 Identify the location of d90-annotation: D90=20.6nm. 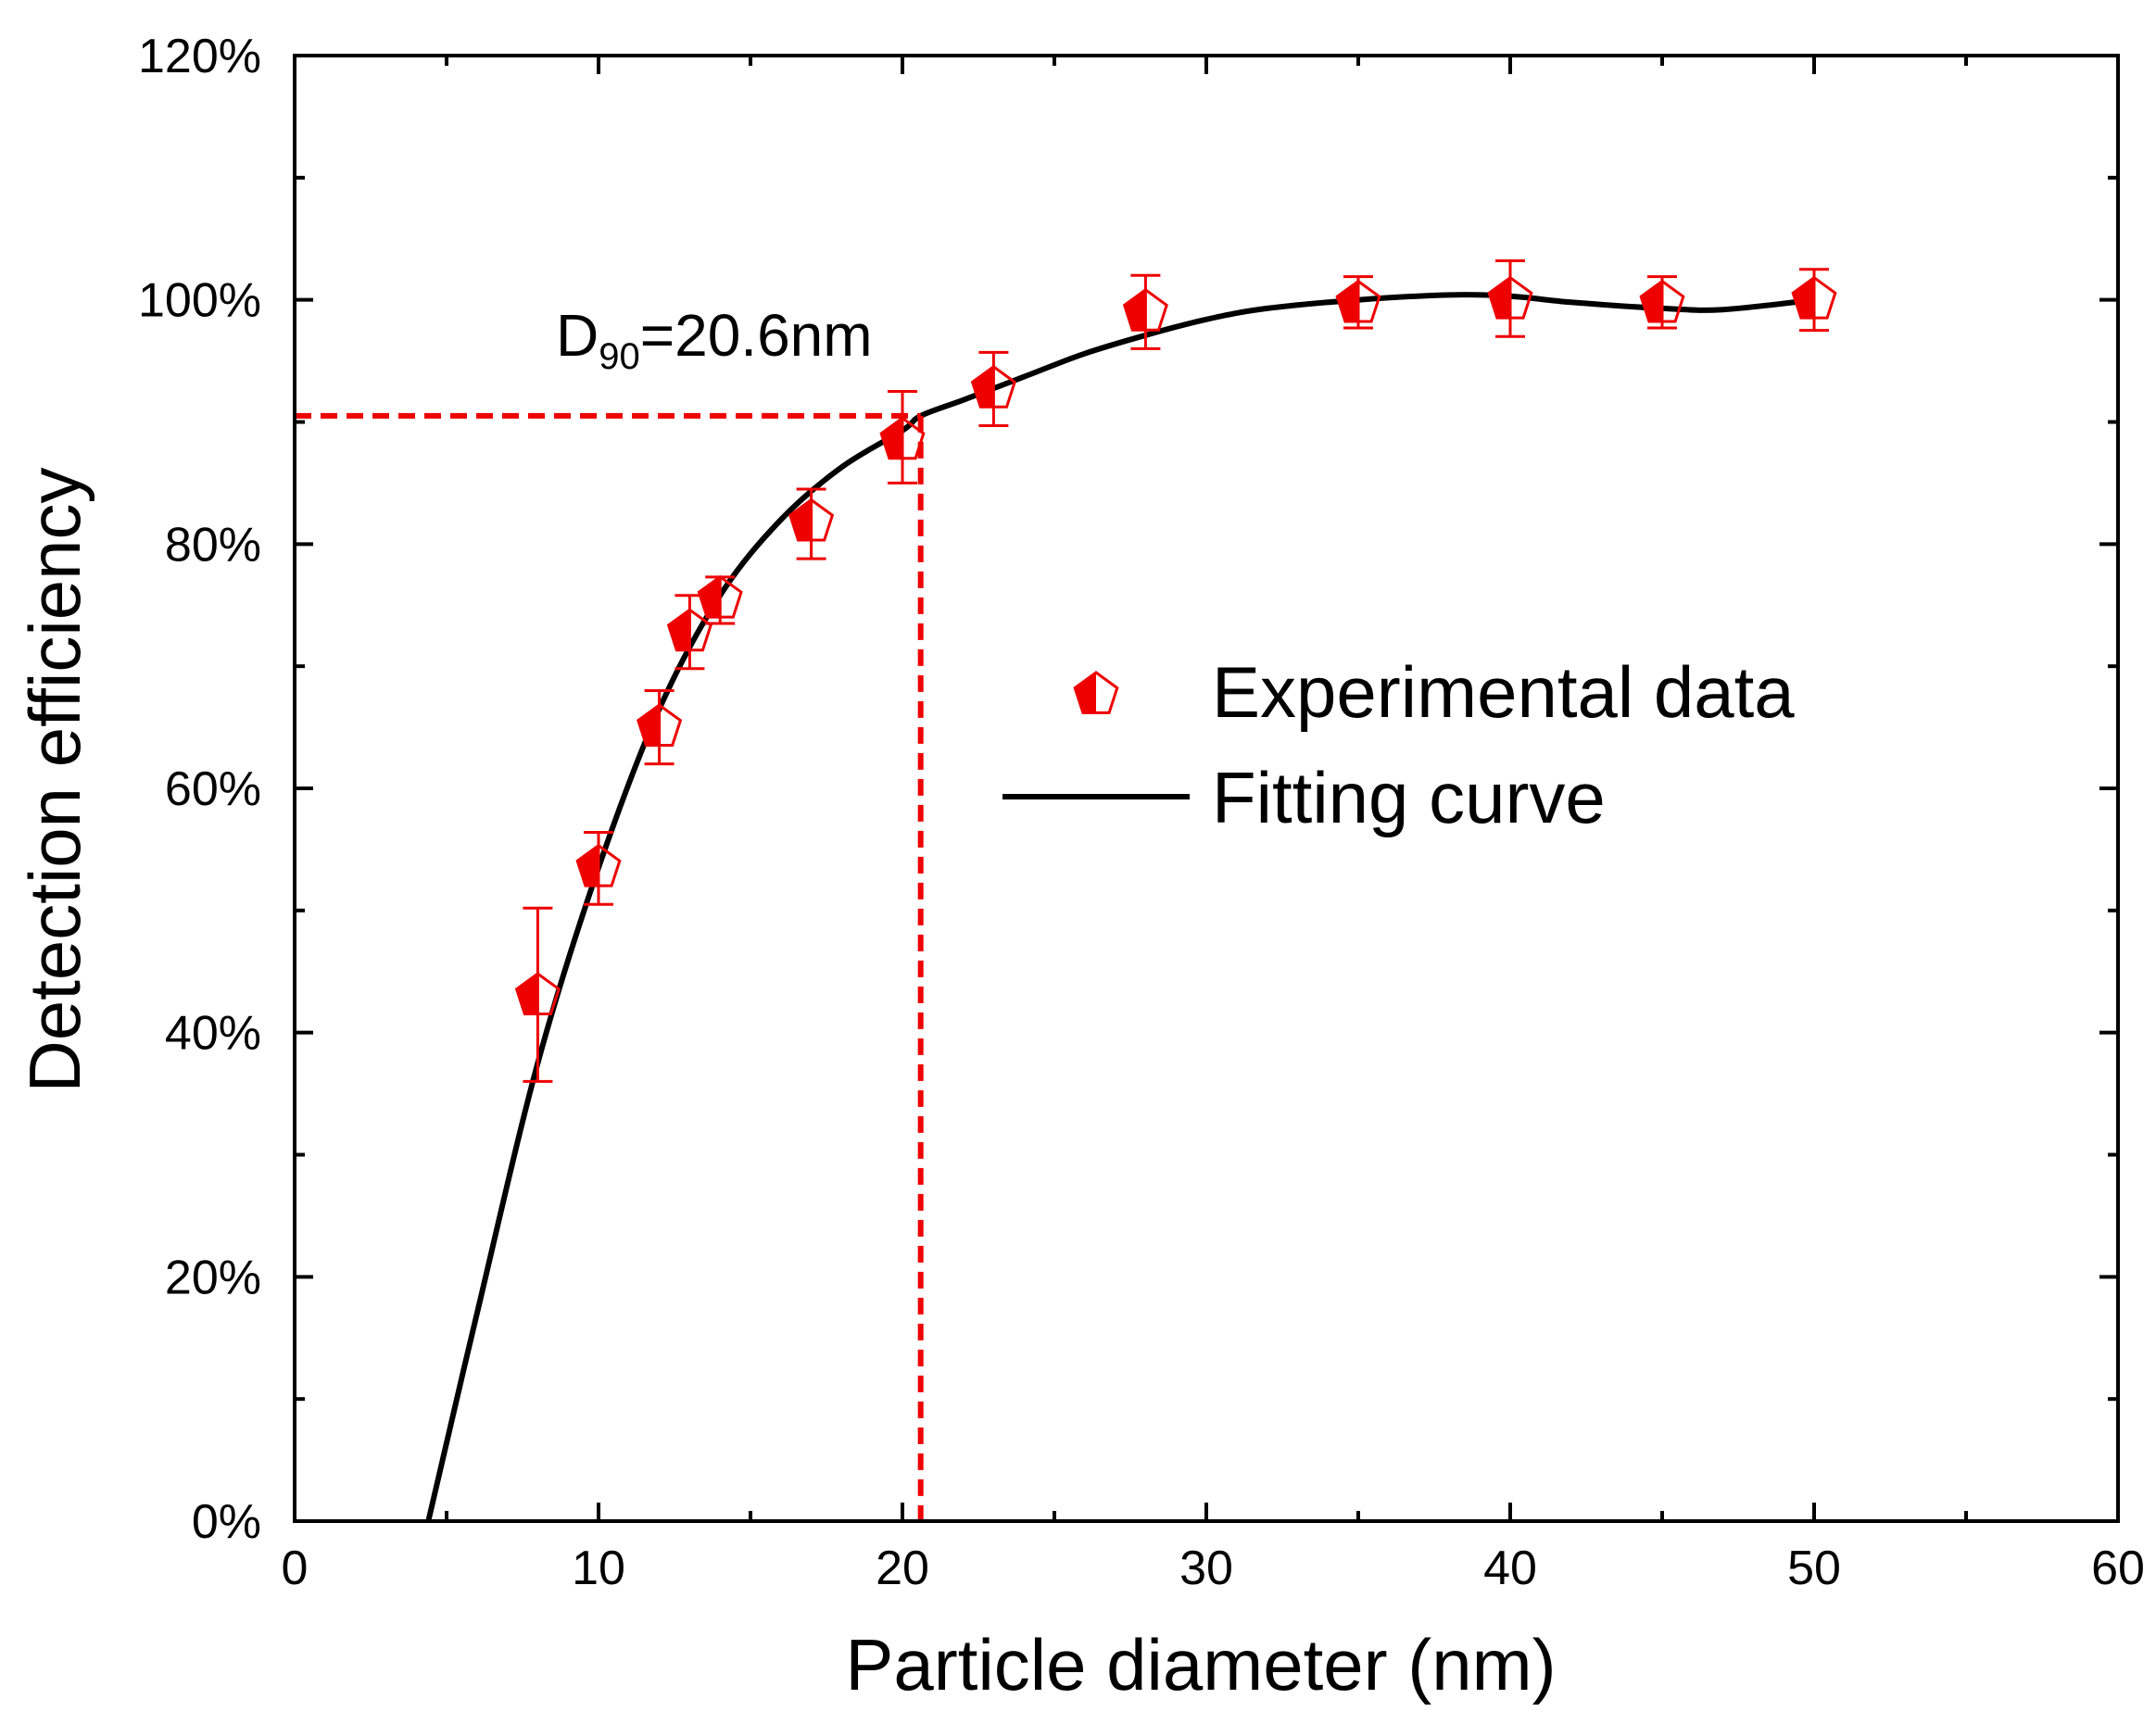
(714, 339).